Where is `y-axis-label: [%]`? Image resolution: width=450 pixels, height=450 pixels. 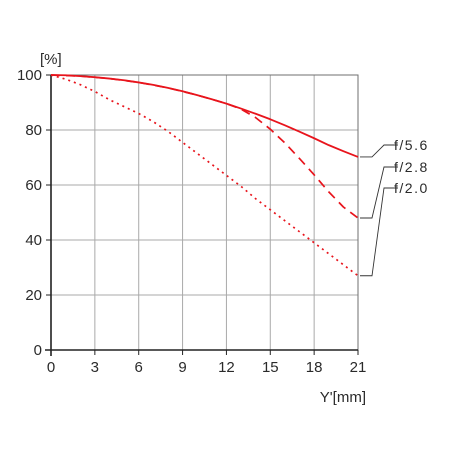 y-axis-label: [%] is located at coordinates (51, 59).